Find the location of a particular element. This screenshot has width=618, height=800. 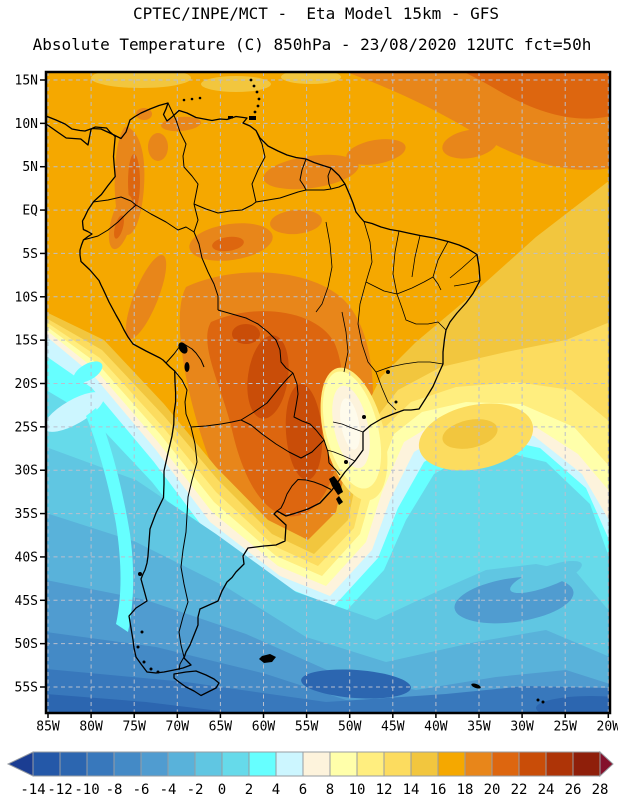

lon-label: 75W is located at coordinates (134, 727).